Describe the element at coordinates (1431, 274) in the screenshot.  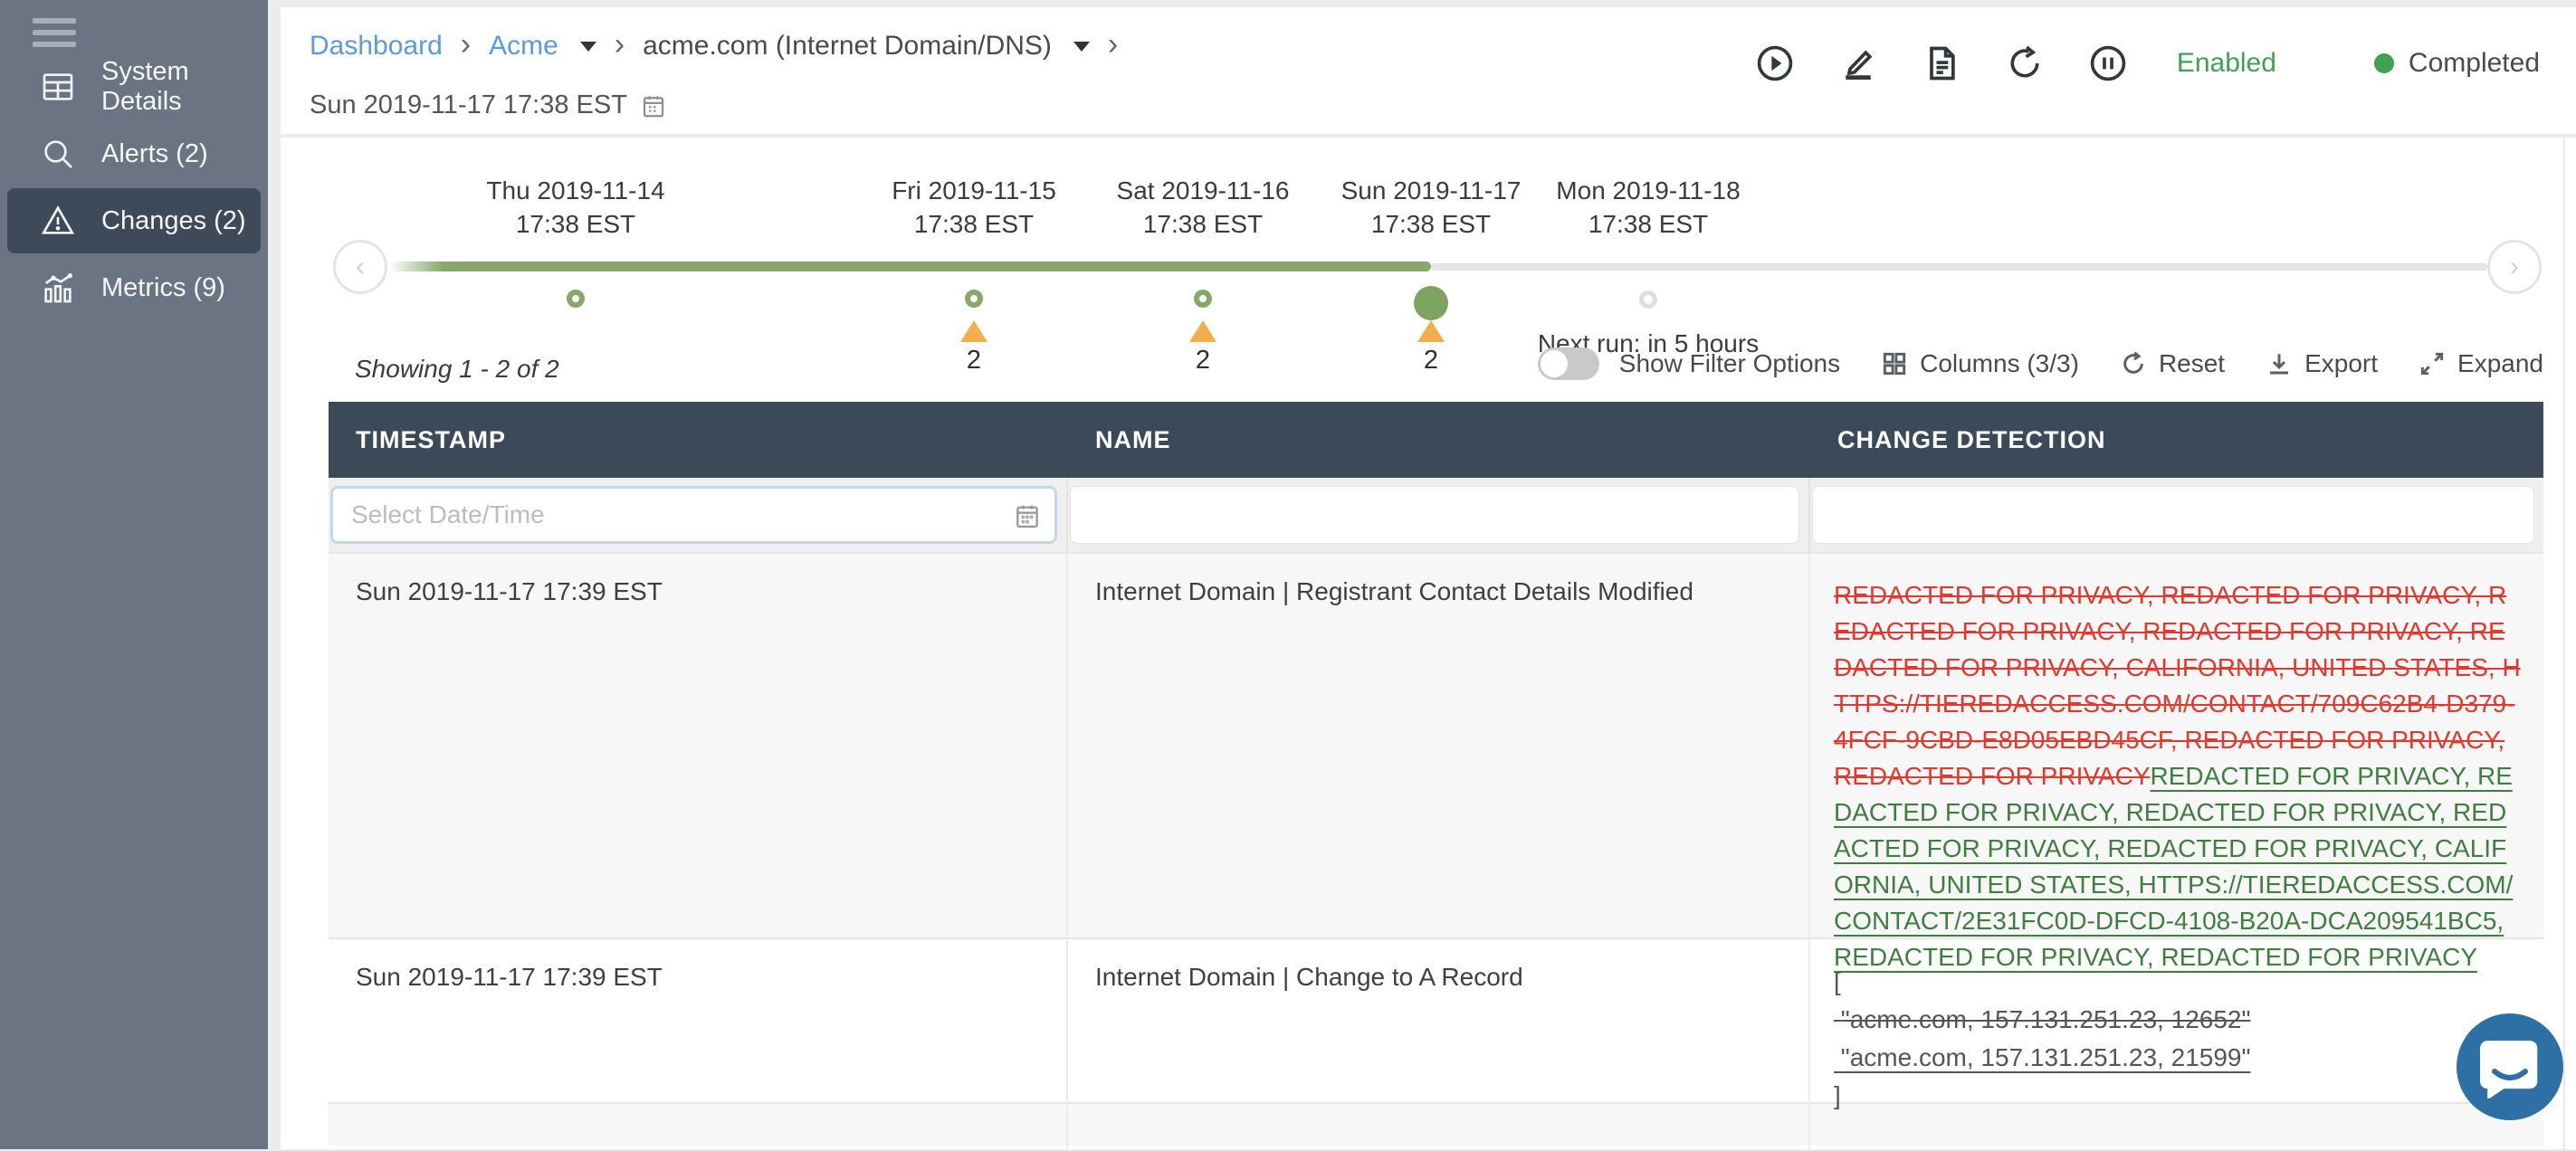
I see `timeline-point-sun-selected: Sun 2019-11-17 17:38 EST 2` at that location.